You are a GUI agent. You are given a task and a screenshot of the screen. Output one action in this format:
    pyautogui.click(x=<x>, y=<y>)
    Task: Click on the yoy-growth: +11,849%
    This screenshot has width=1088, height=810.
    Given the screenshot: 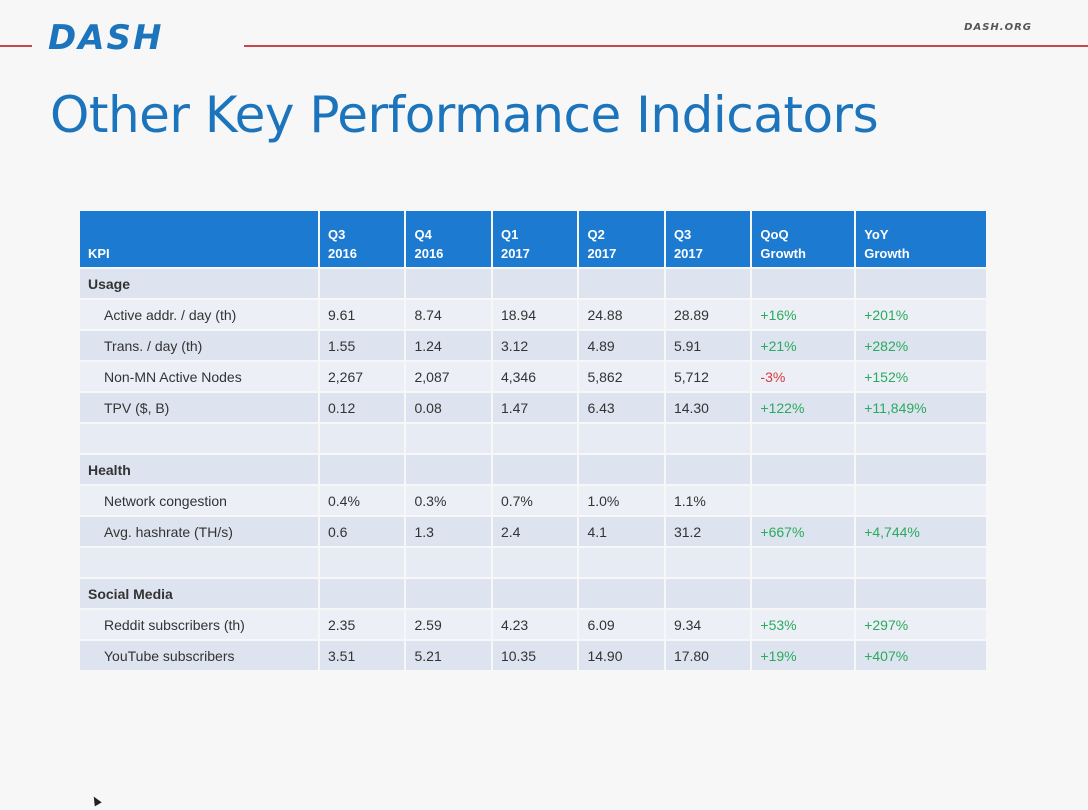 What is the action you would take?
    pyautogui.click(x=921, y=407)
    